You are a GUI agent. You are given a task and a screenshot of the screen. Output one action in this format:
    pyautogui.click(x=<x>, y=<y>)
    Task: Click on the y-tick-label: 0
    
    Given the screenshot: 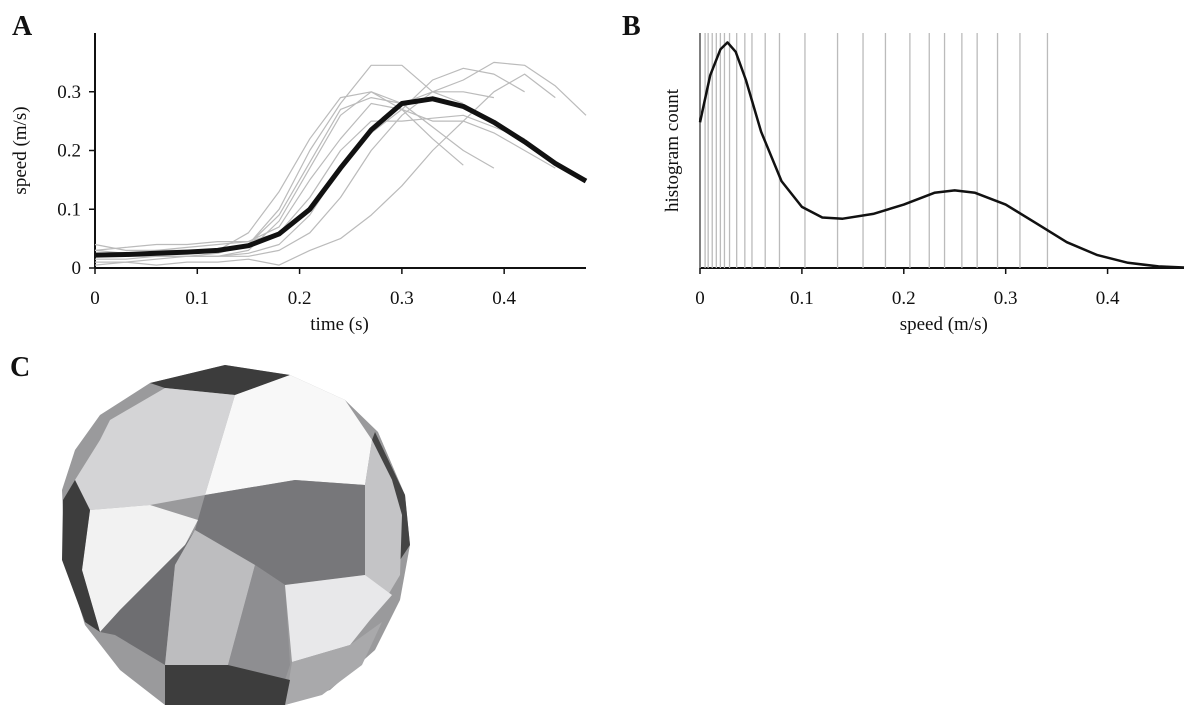 What is the action you would take?
    pyautogui.click(x=77, y=268)
    